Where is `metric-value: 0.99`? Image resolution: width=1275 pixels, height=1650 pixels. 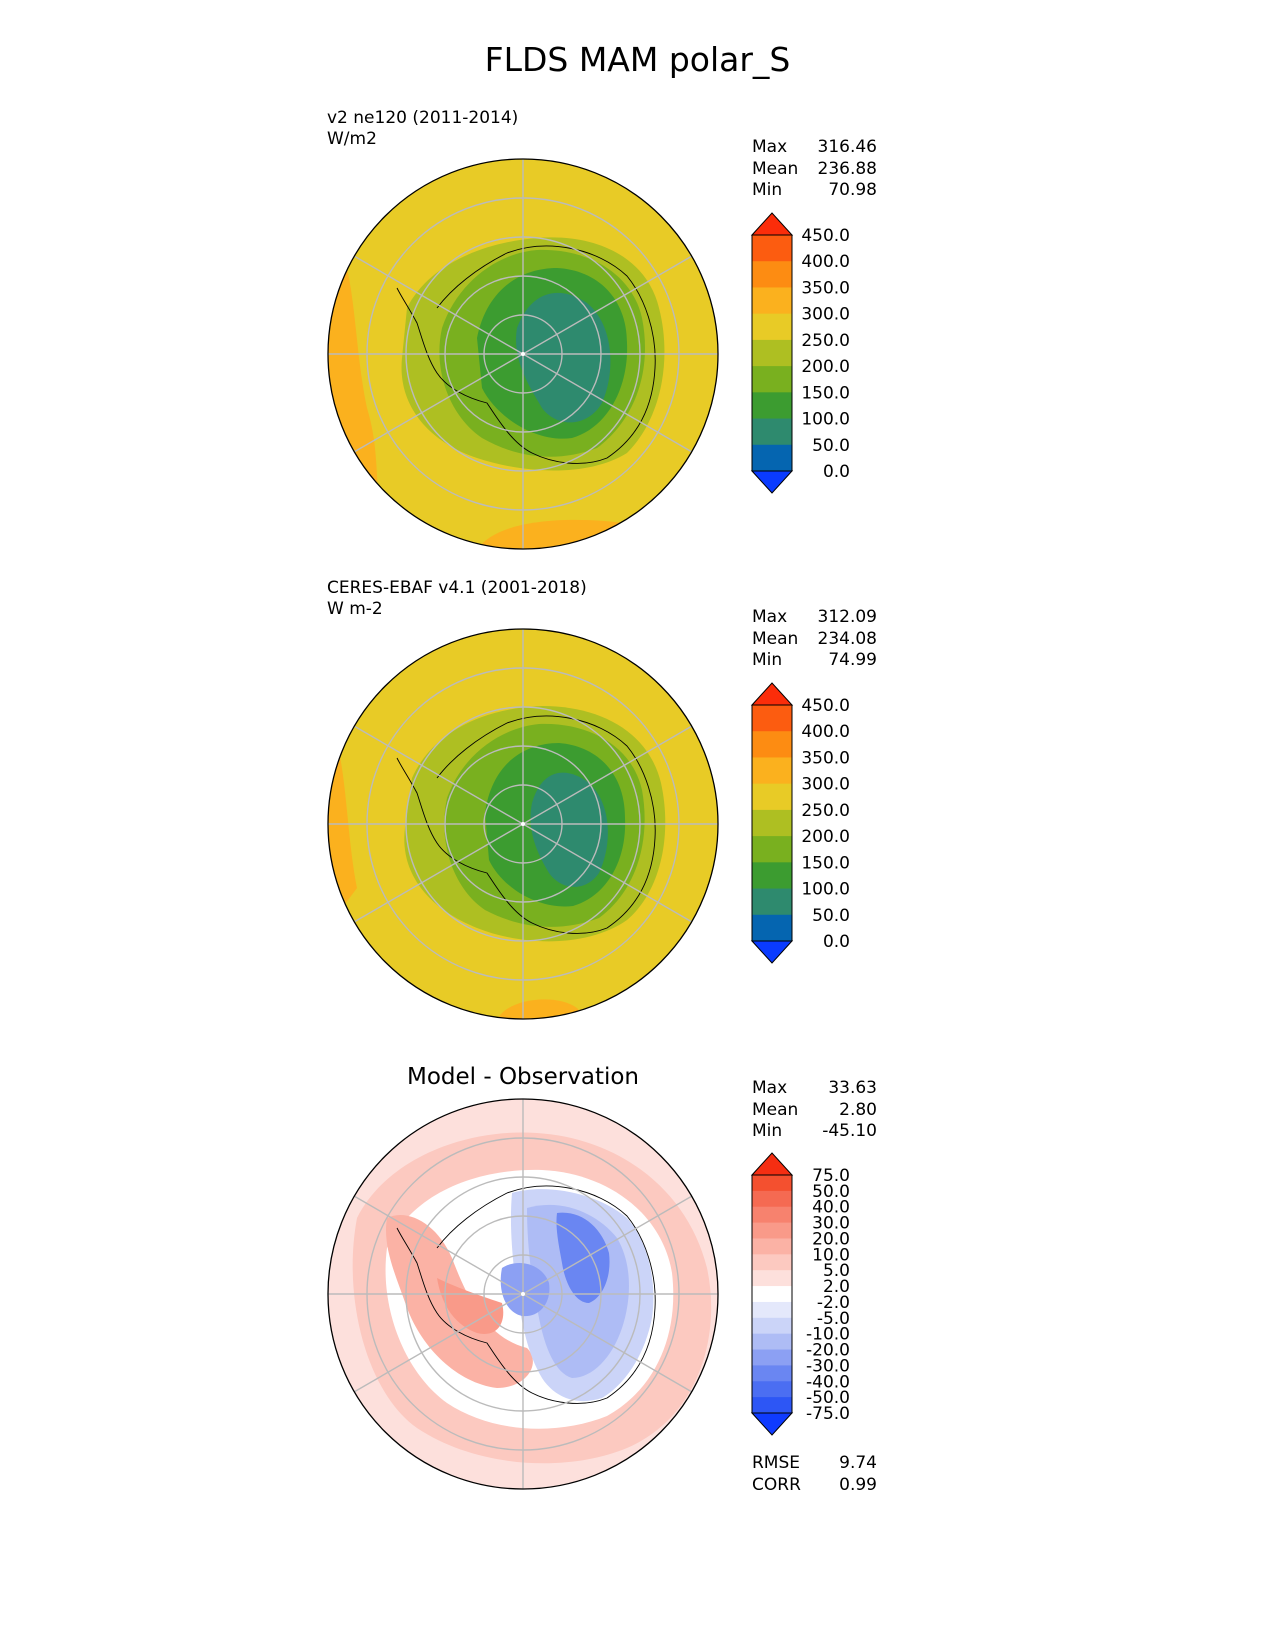 metric-value: 0.99 is located at coordinates (858, 1484).